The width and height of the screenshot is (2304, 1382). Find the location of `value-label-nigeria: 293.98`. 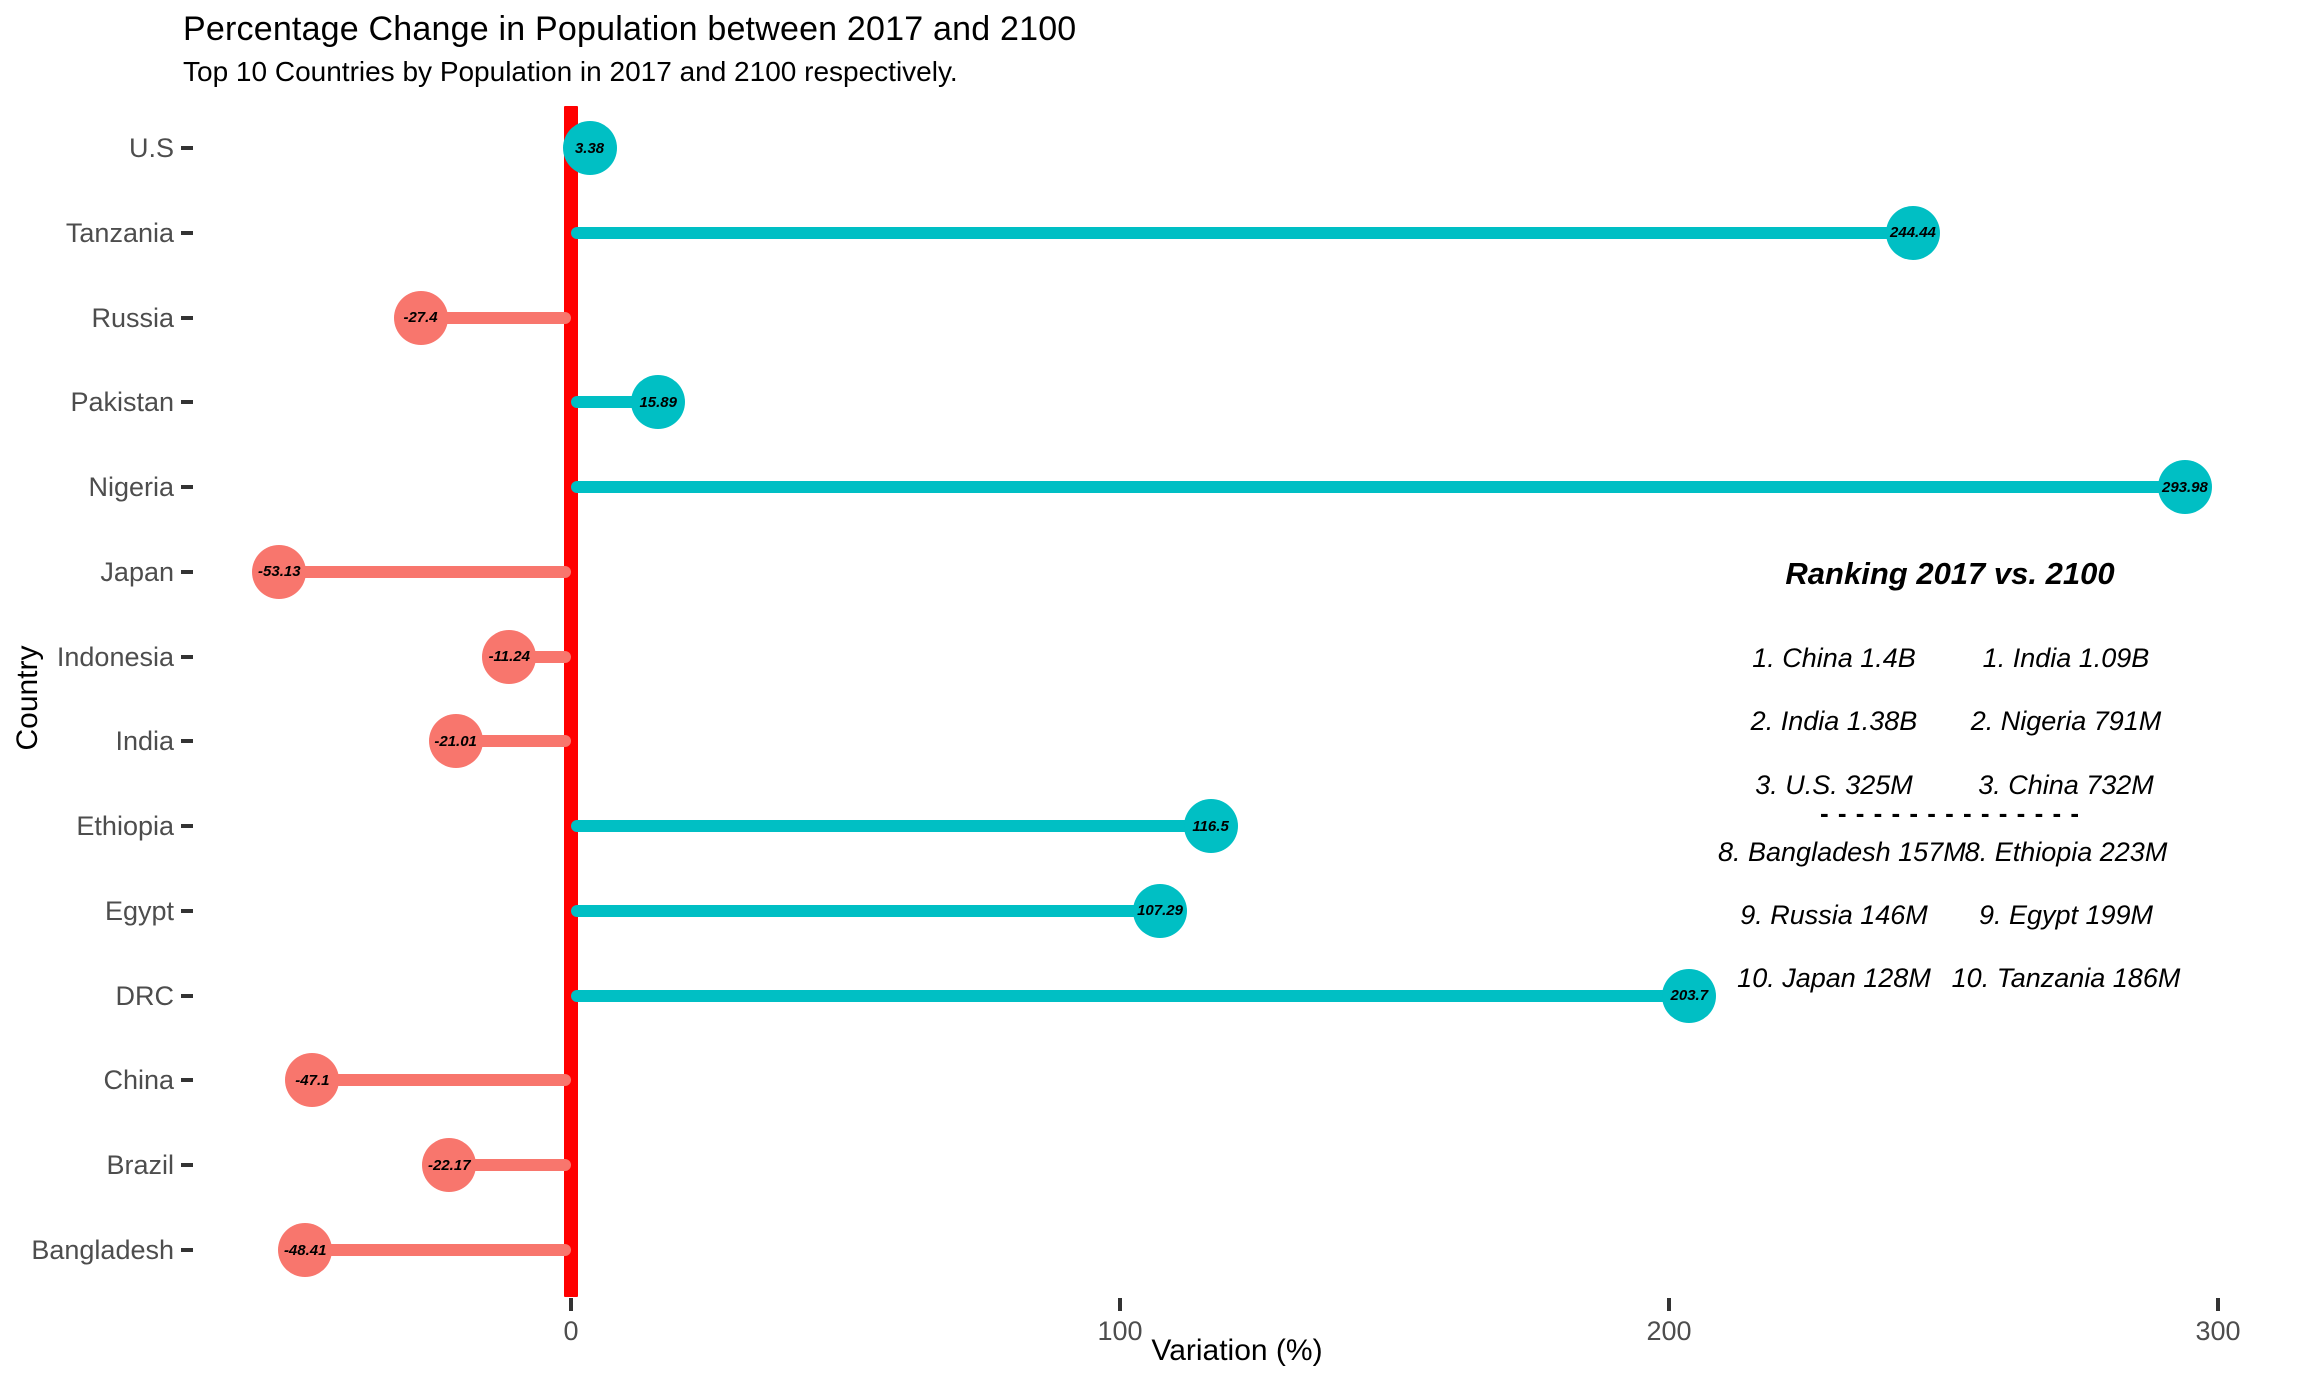

value-label-nigeria: 293.98 is located at coordinates (2184, 487).